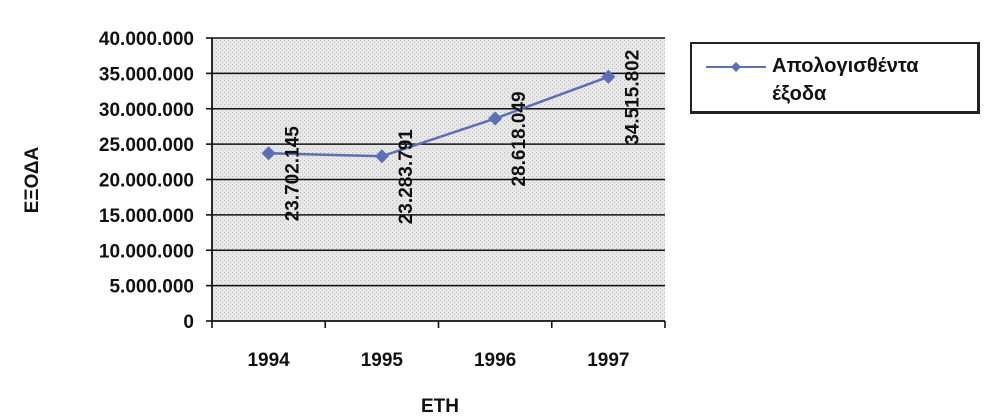 The image size is (984, 417). I want to click on y-tick-label: 10.000.000, so click(146, 251).